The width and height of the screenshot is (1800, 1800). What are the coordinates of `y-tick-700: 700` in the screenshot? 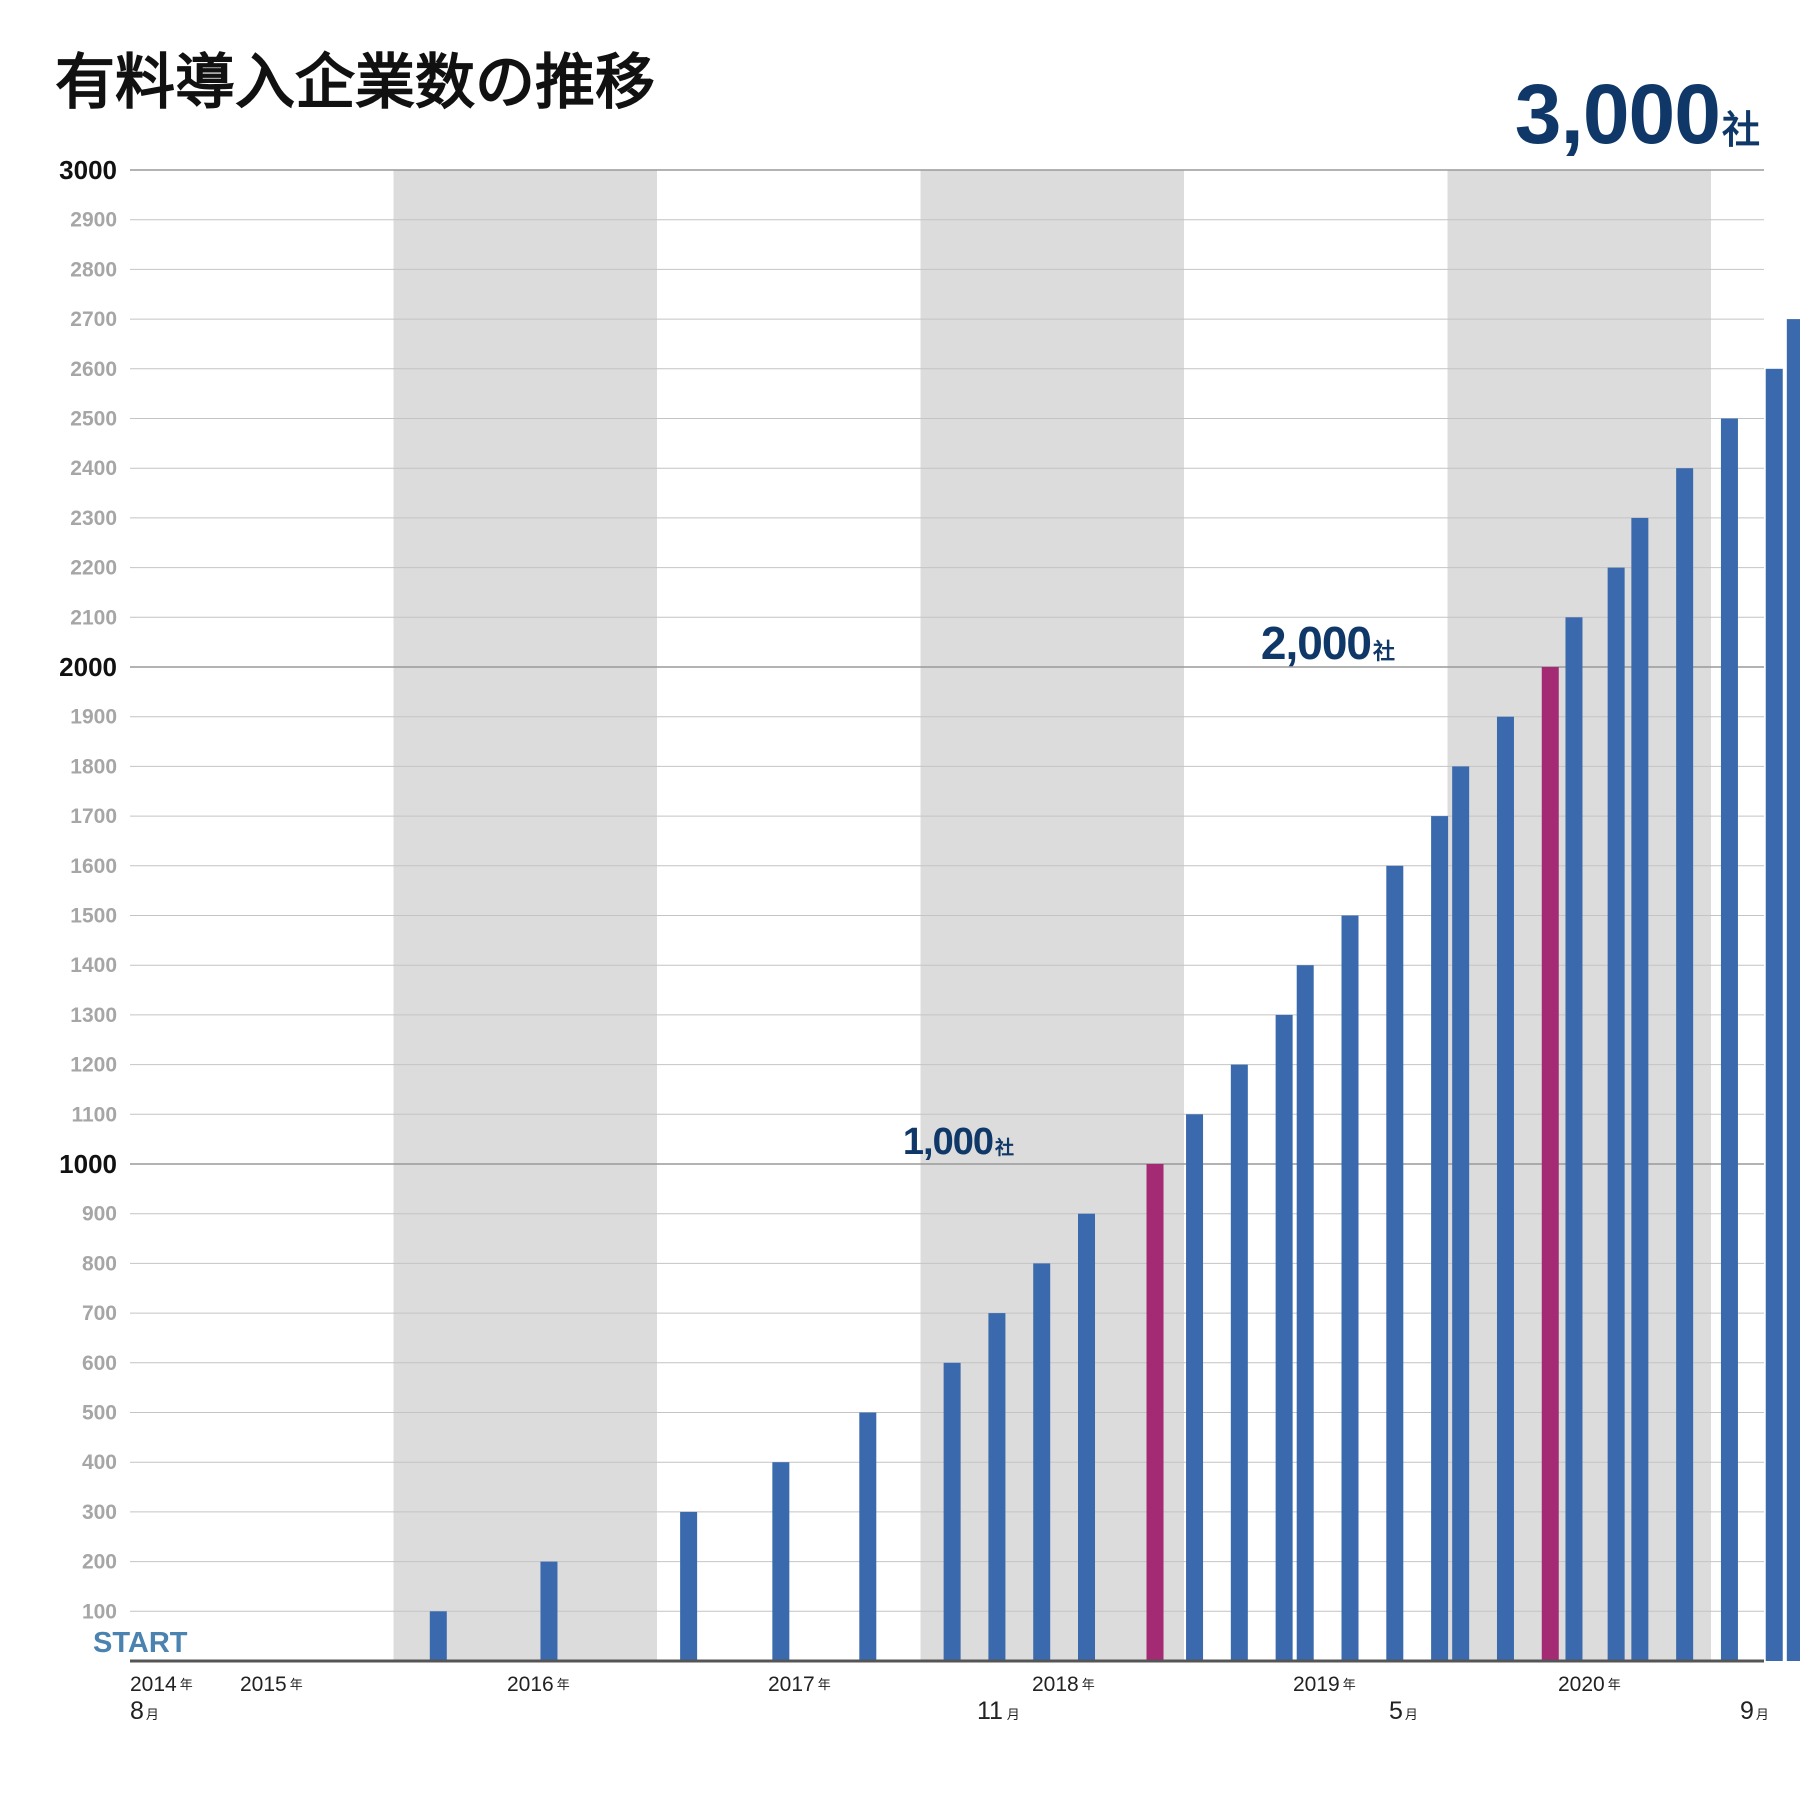 It's located at (99, 1313).